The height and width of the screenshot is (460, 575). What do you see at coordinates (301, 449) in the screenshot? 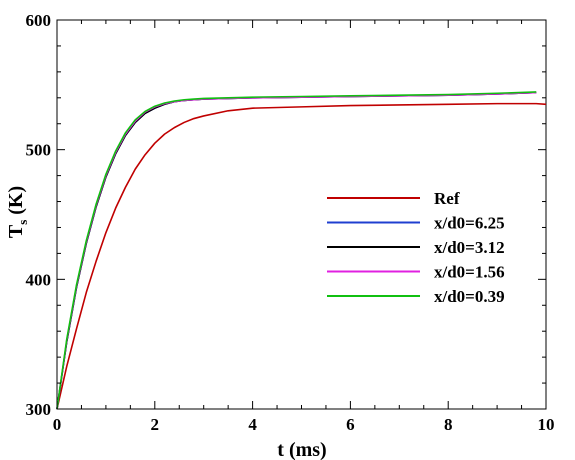
I see `x-axis-label: t (ms)` at bounding box center [301, 449].